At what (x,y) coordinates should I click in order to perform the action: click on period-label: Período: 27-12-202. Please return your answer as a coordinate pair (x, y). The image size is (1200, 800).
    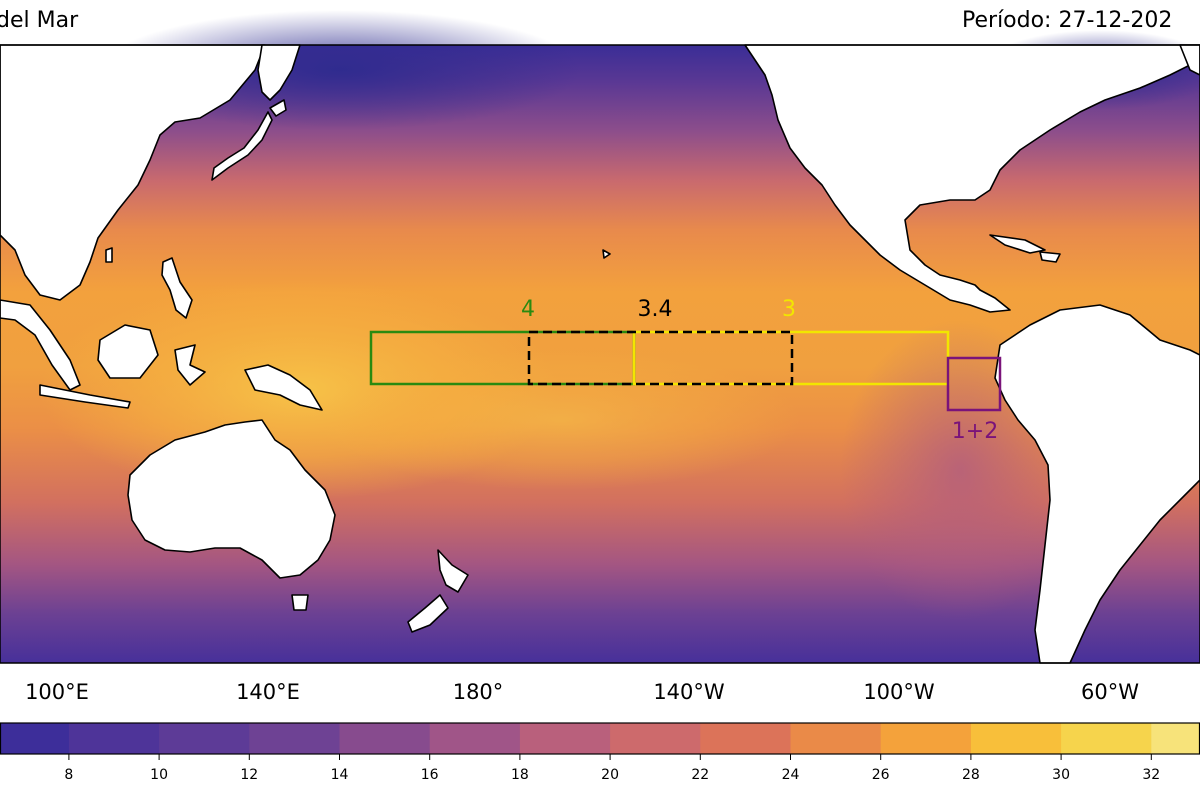
    Looking at the image, I should click on (1067, 20).